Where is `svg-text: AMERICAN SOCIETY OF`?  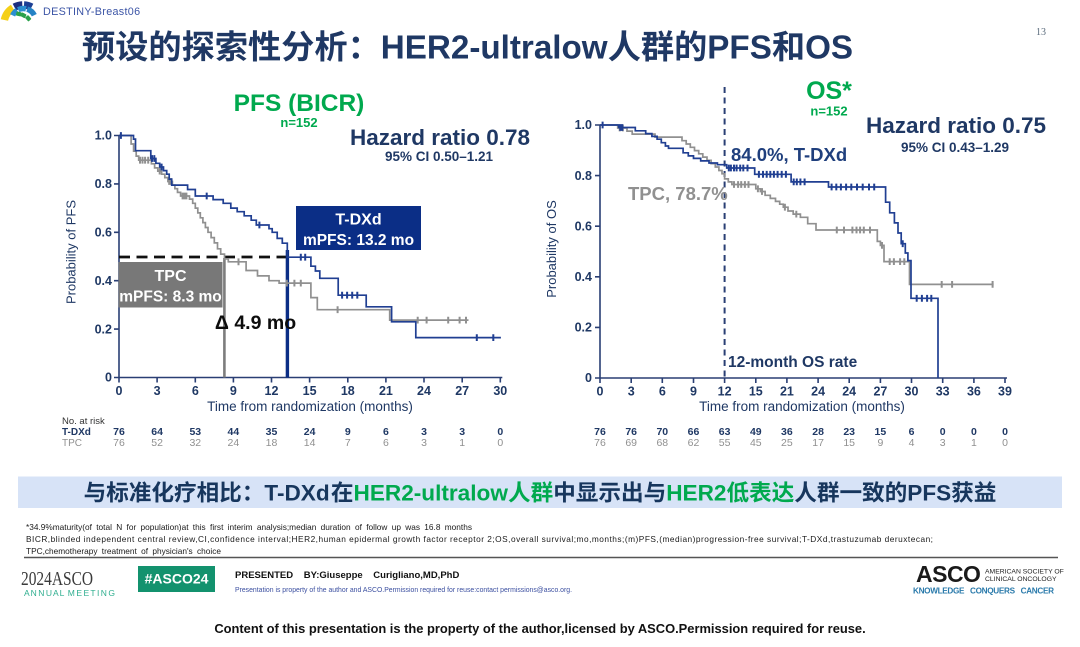 svg-text: AMERICAN SOCIETY OF is located at coordinates (1024, 572).